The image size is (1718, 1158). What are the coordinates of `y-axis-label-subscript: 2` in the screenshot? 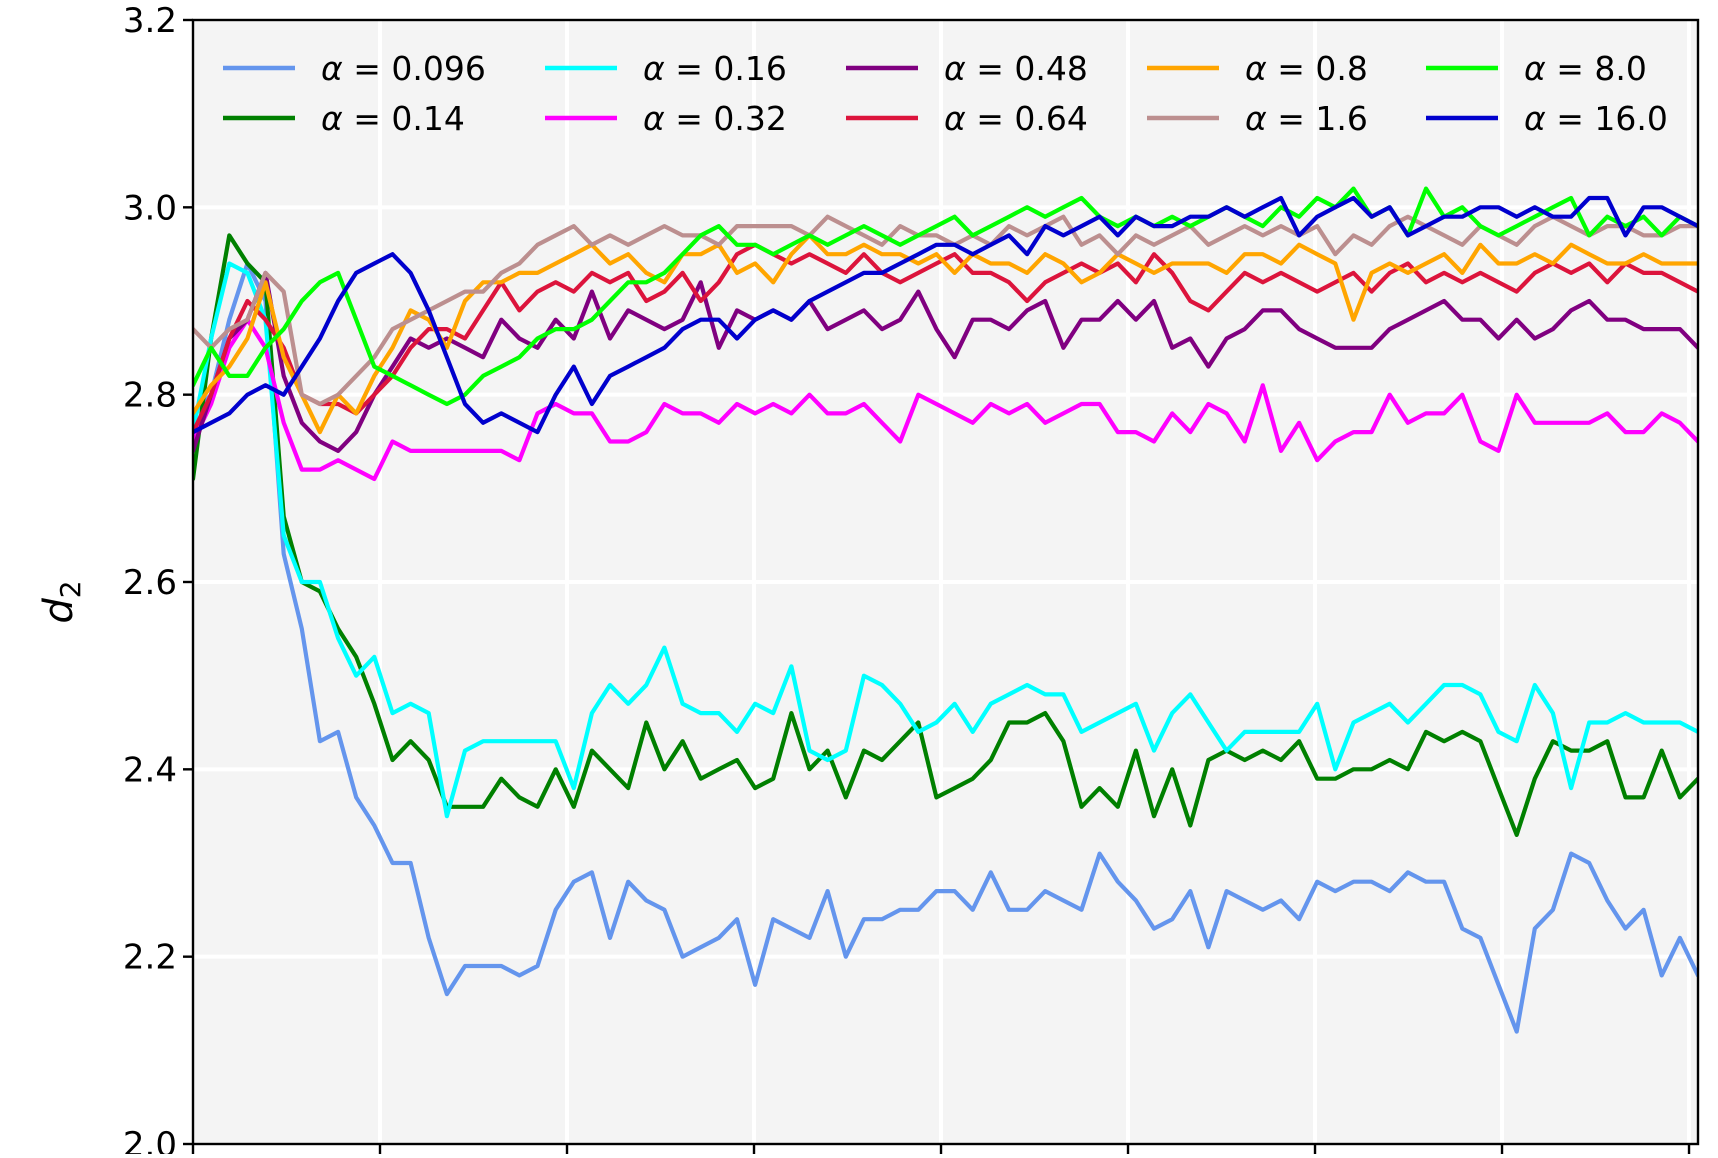 It's located at (70, 589).